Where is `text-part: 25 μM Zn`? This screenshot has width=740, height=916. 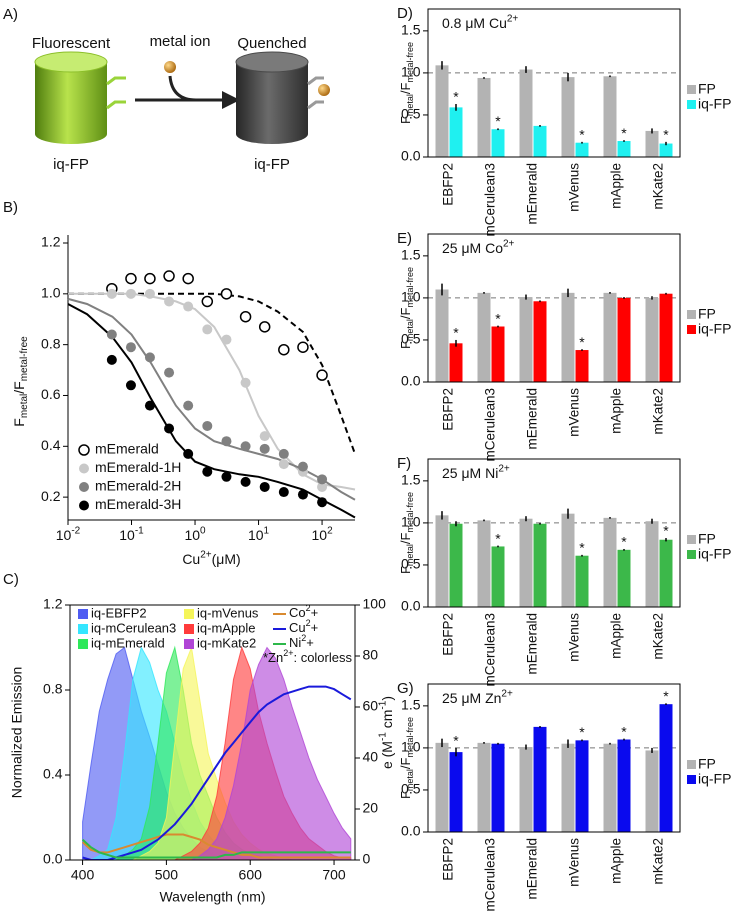
text-part: 25 μM Zn is located at coordinates (471, 698).